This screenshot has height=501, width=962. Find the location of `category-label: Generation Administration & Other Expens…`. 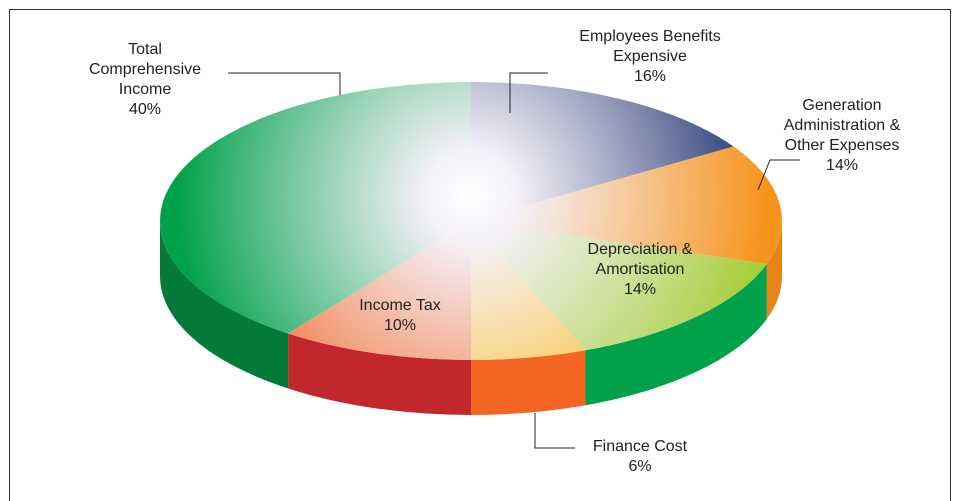

category-label: Generation Administration & Other Expens… is located at coordinates (842, 125).